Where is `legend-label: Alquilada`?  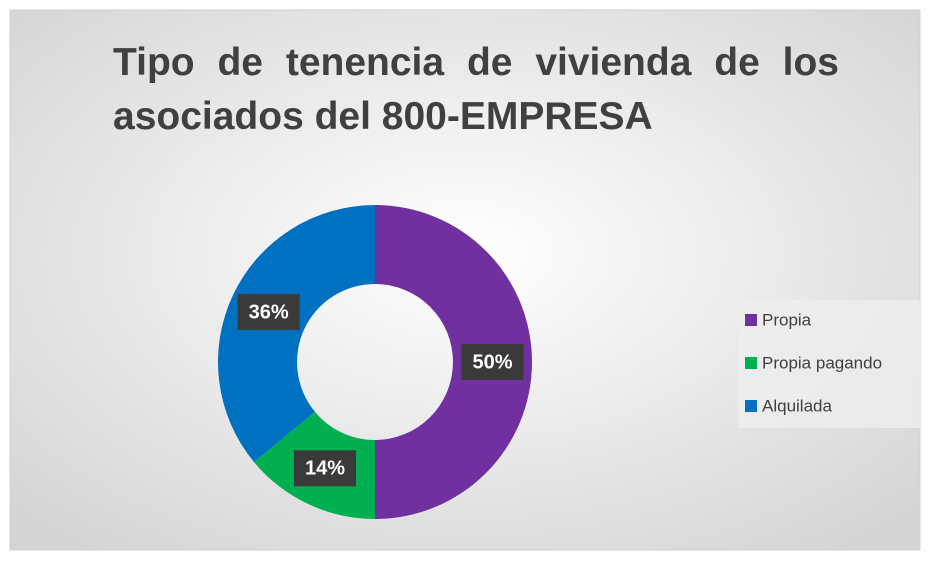
legend-label: Alquilada is located at coordinates (797, 405).